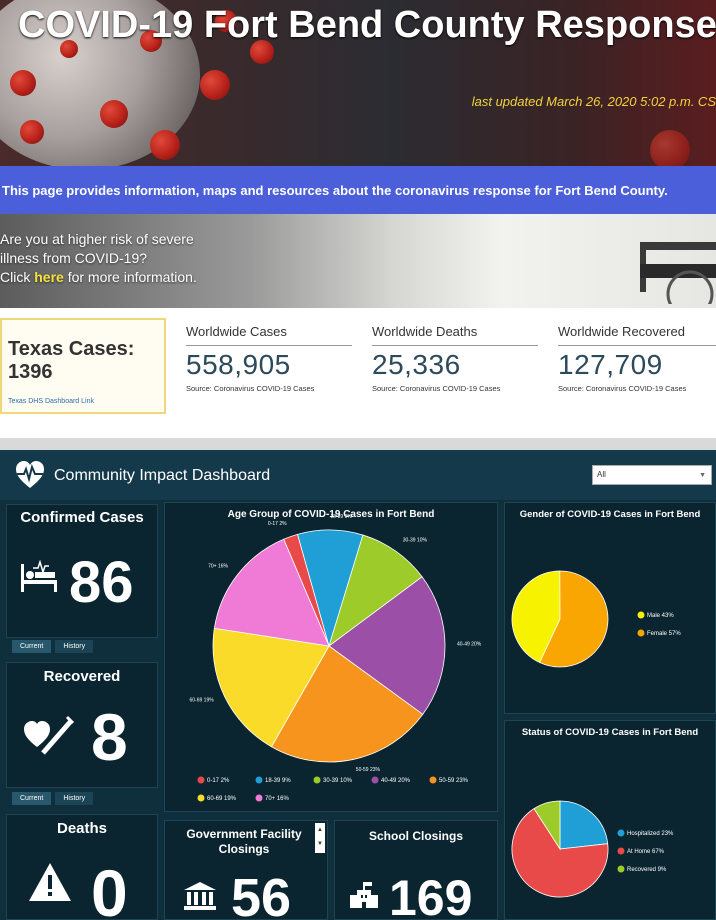 Image resolution: width=716 pixels, height=920 pixels. Describe the element at coordinates (278, 781) in the screenshot. I see `legend-label: 18-39 9%` at that location.